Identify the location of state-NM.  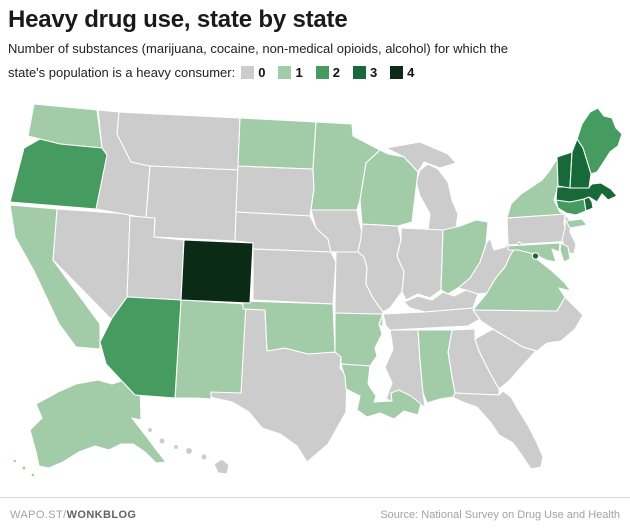
(210, 349).